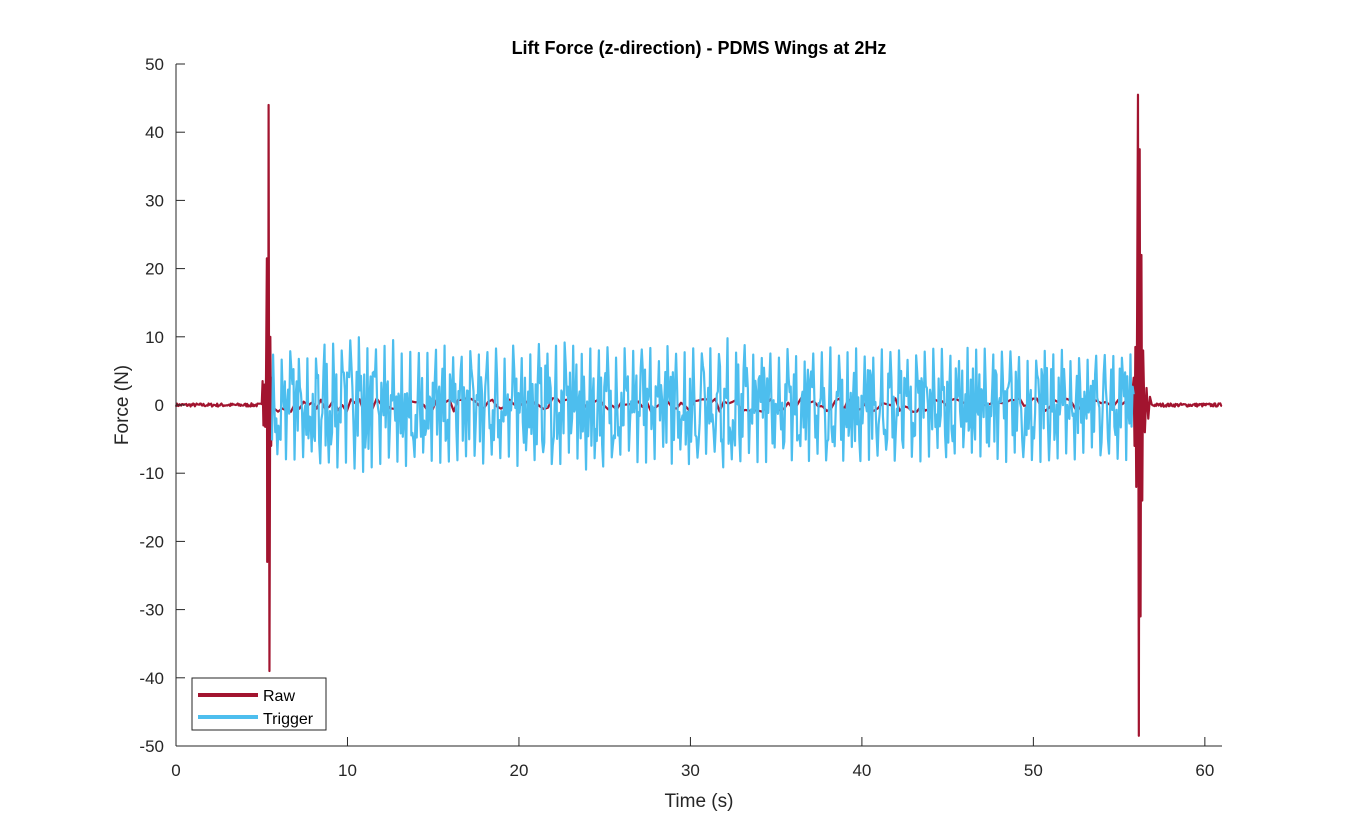 The height and width of the screenshot is (840, 1350). Describe the element at coordinates (1204, 770) in the screenshot. I see `x-tick-label: 60` at that location.